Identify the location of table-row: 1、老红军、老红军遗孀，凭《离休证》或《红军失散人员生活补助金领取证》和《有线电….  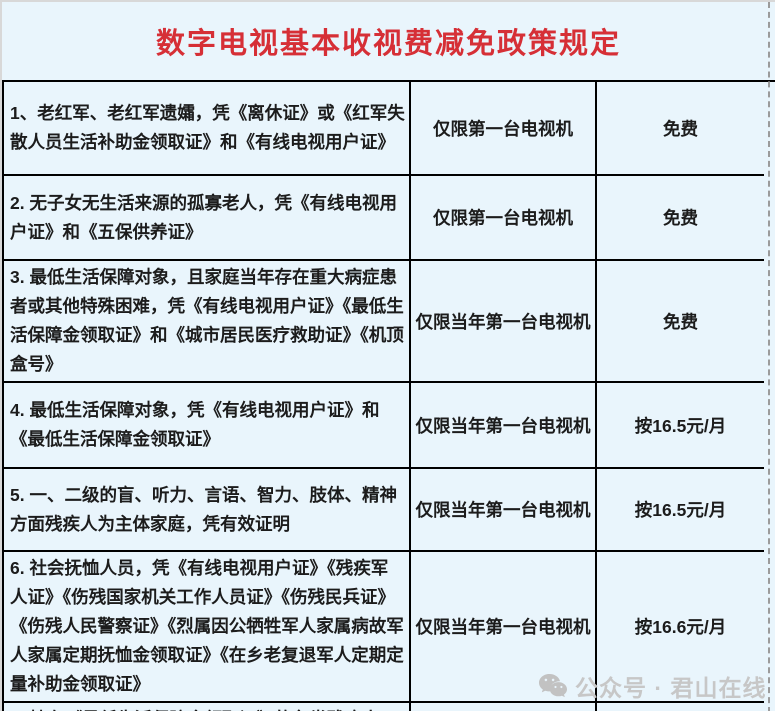
(383, 129).